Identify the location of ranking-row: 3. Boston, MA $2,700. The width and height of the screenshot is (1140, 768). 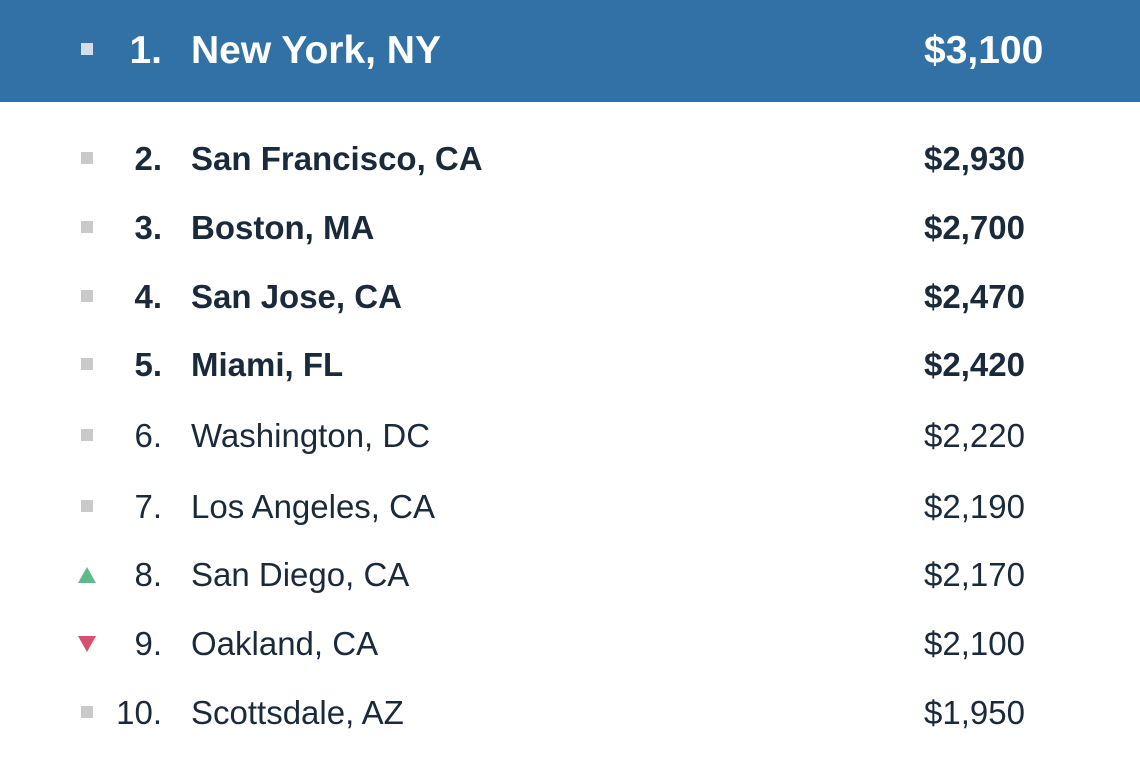
(570, 246).